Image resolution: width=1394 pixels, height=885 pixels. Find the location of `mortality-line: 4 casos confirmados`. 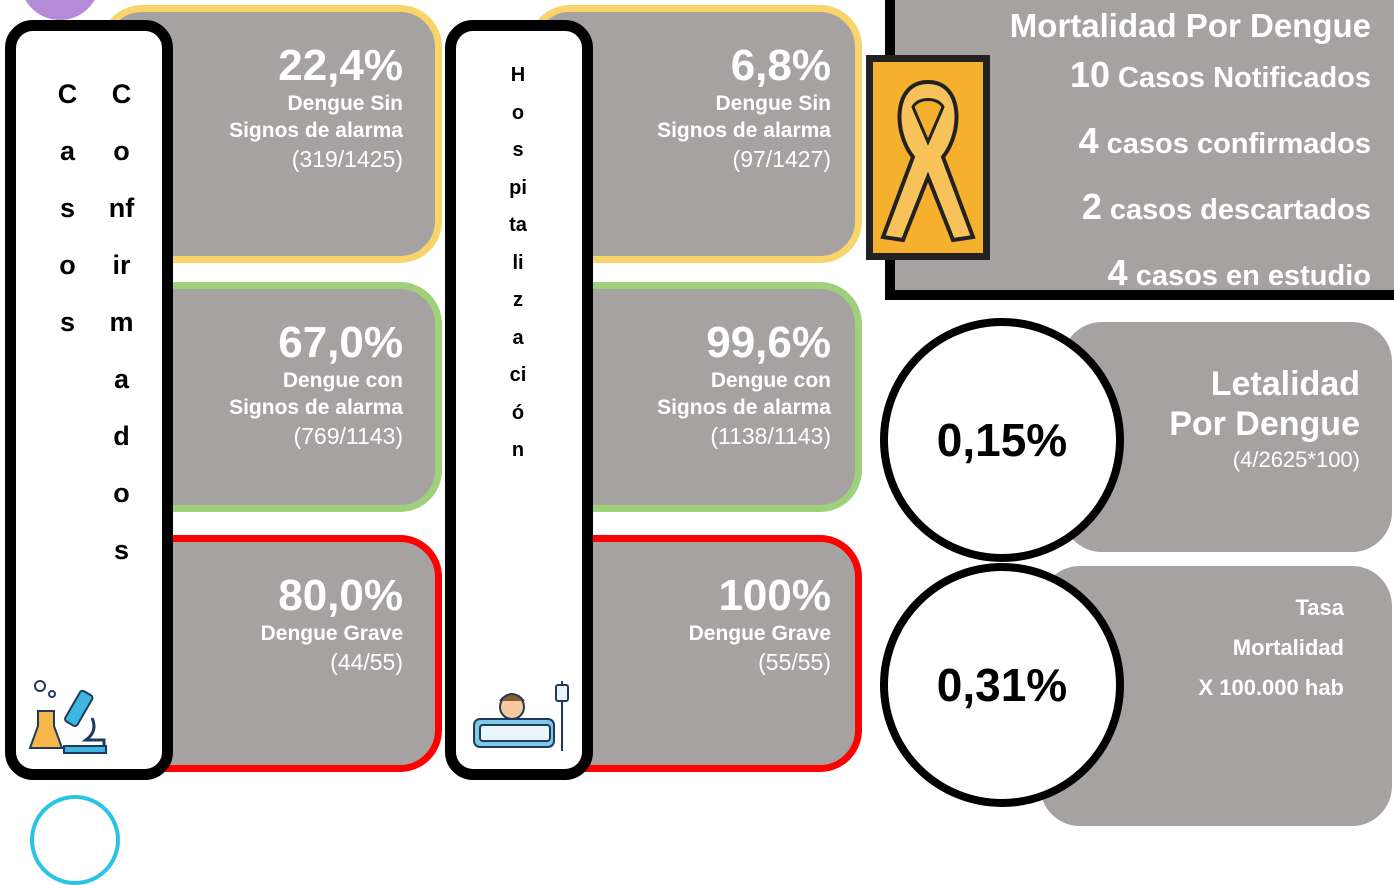

mortality-line: 4 casos confirmados is located at coordinates (1133, 145).